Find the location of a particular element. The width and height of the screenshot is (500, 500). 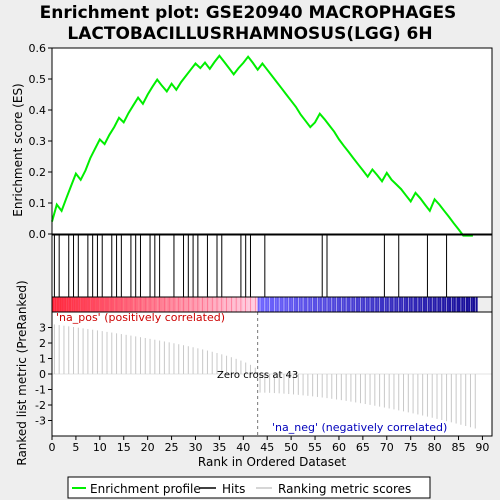

es-y-ticks: 0.0 0.1 0.2 0.3 0.4 0.5 0.6 is located at coordinates (40, 141).